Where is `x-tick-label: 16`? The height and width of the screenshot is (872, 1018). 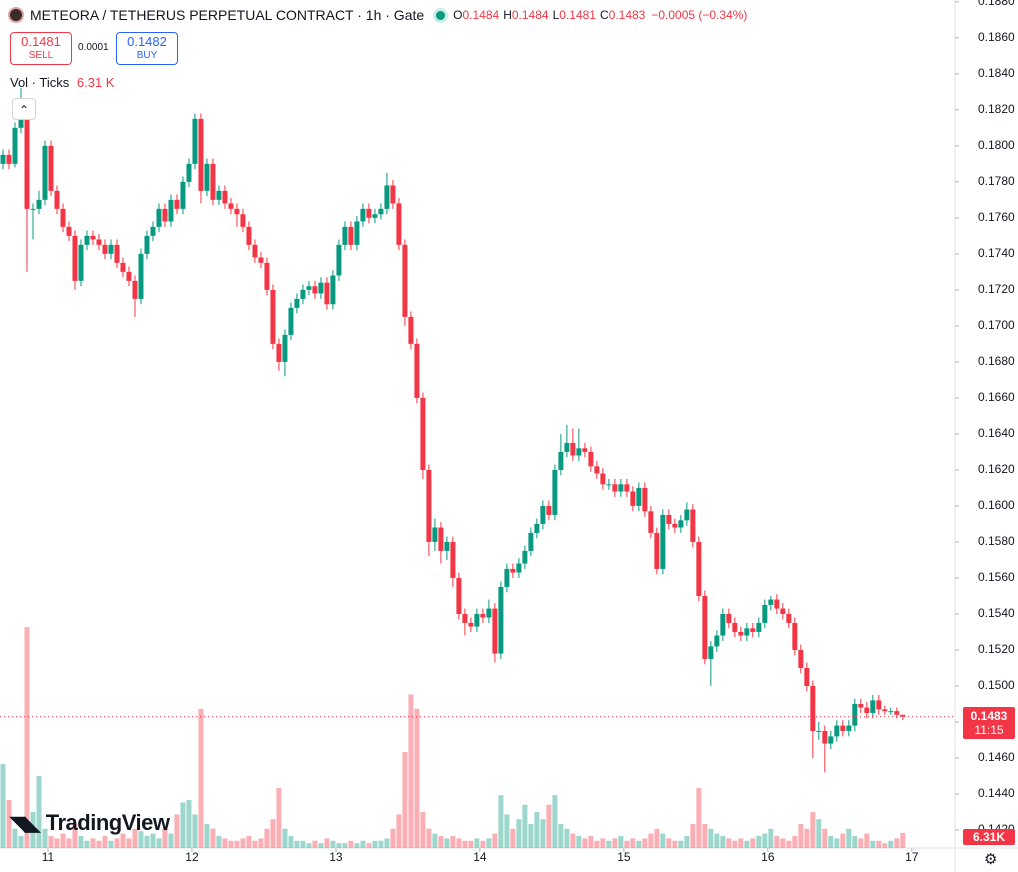 x-tick-label: 16 is located at coordinates (768, 857).